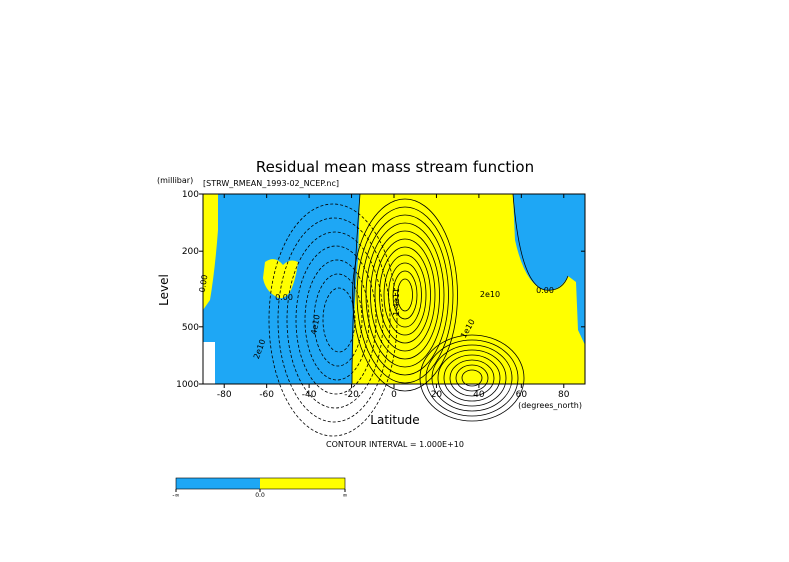  I want to click on y-tick-label: 200, so click(190, 252).